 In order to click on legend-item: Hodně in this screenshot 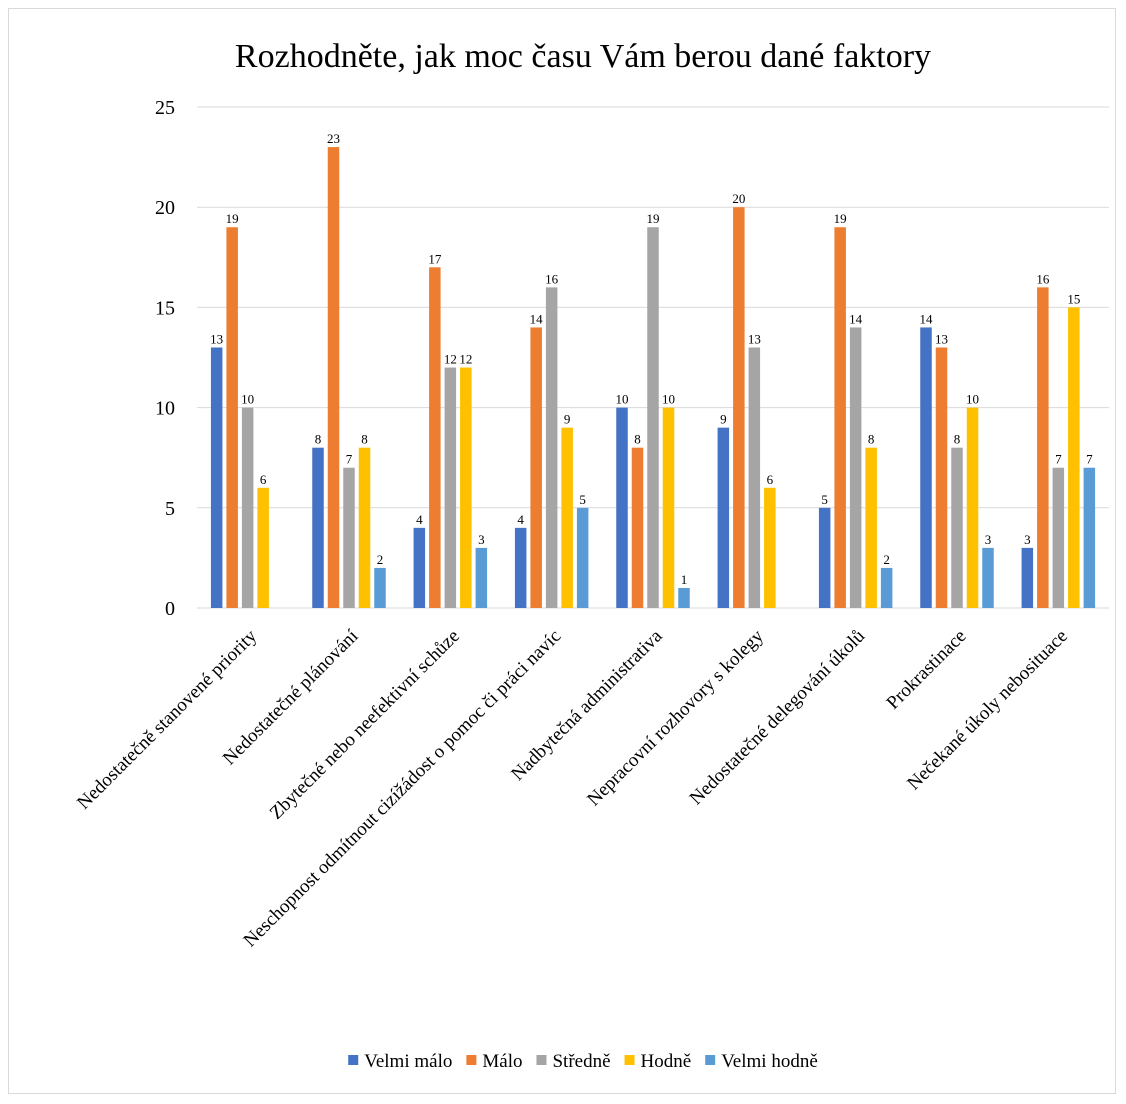, I will do `click(658, 1061)`.